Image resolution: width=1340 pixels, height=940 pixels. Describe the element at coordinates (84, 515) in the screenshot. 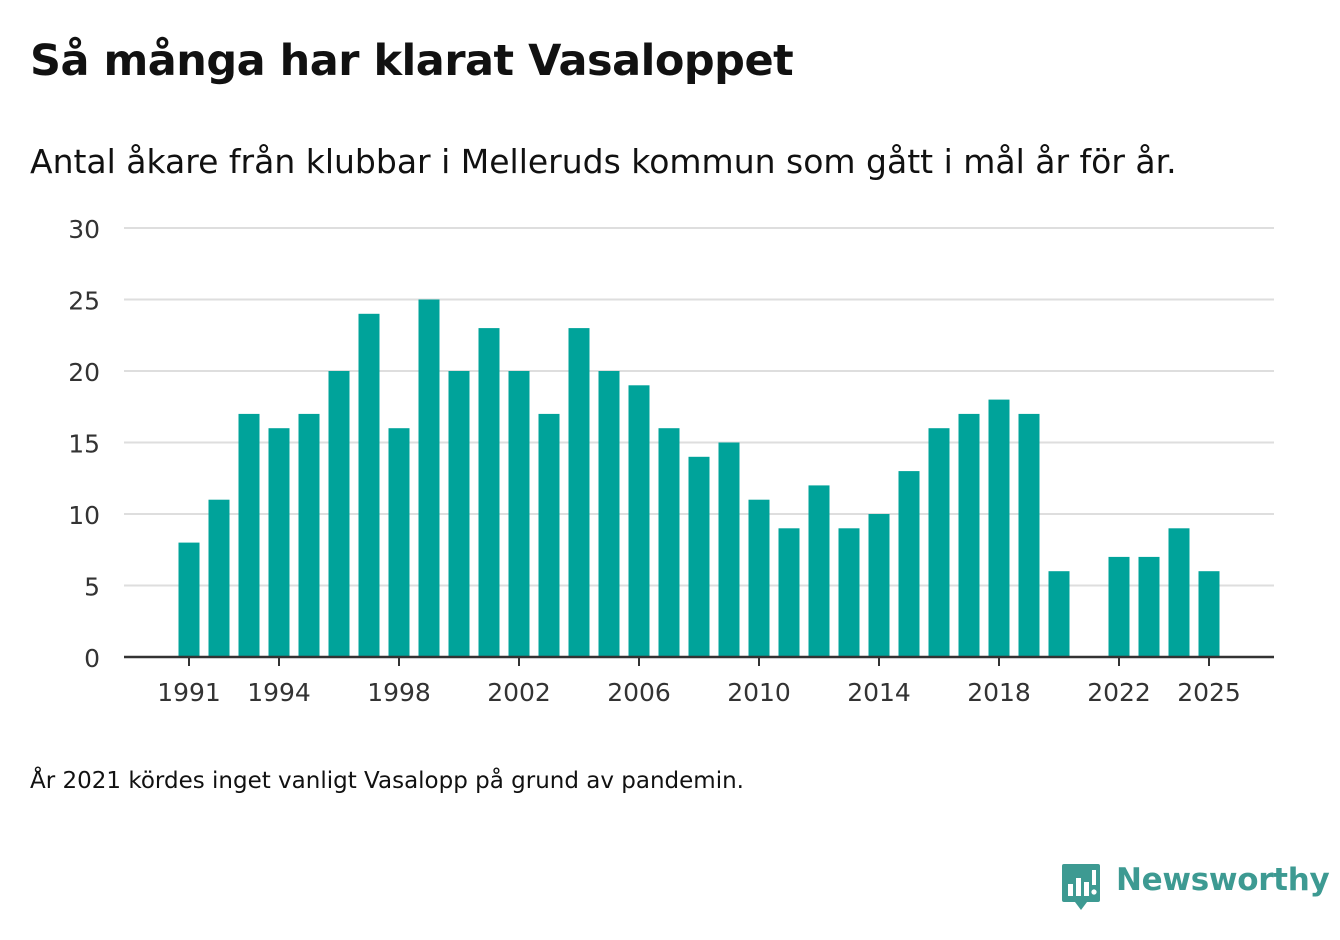

I see `y-tick-label: 10` at that location.